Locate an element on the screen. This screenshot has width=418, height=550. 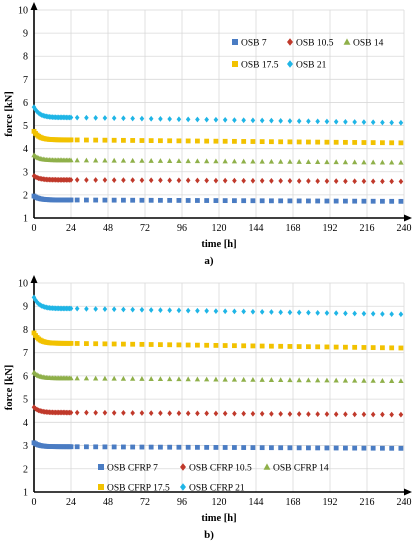
panel-label: a) is located at coordinates (209, 261).